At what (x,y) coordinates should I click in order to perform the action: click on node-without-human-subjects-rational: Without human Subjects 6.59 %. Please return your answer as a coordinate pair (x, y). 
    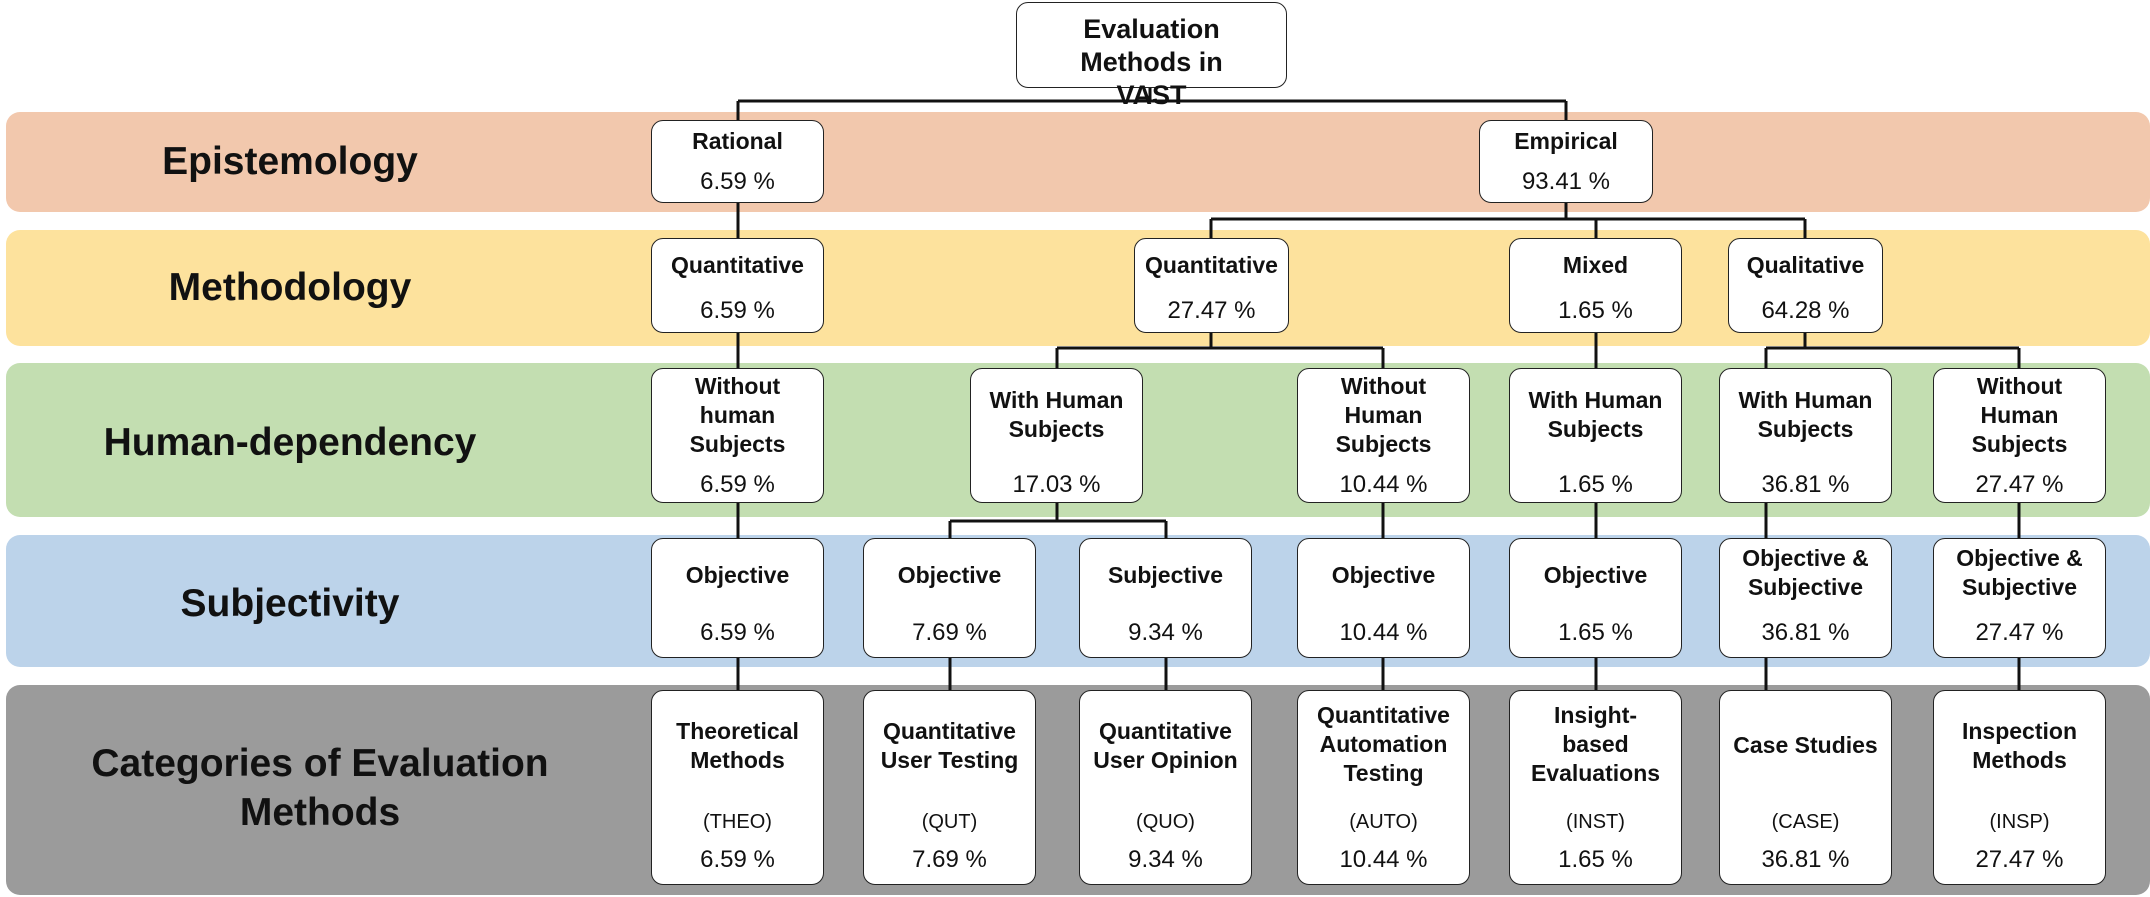
    Looking at the image, I should click on (737, 435).